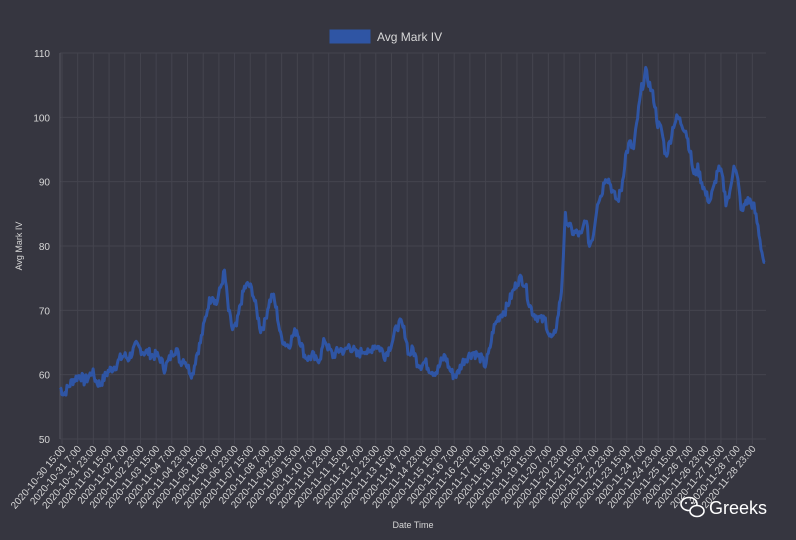 This screenshot has width=796, height=540. I want to click on watermark: Greeks, so click(723, 507).